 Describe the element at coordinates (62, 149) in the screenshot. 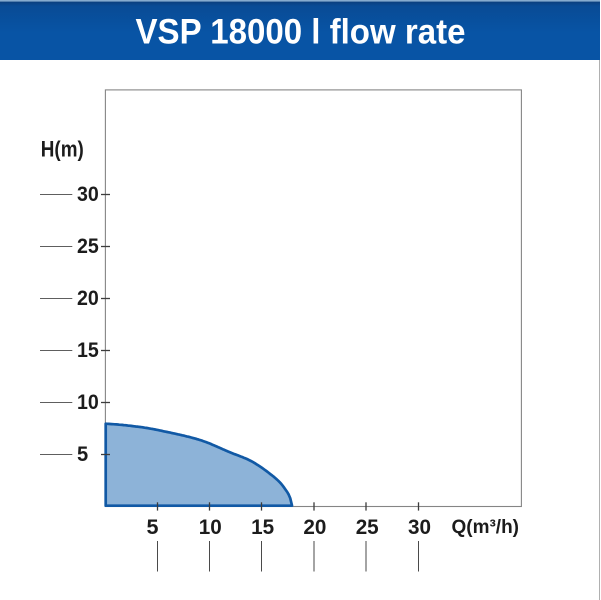

I see `svg-text: H(m)` at that location.